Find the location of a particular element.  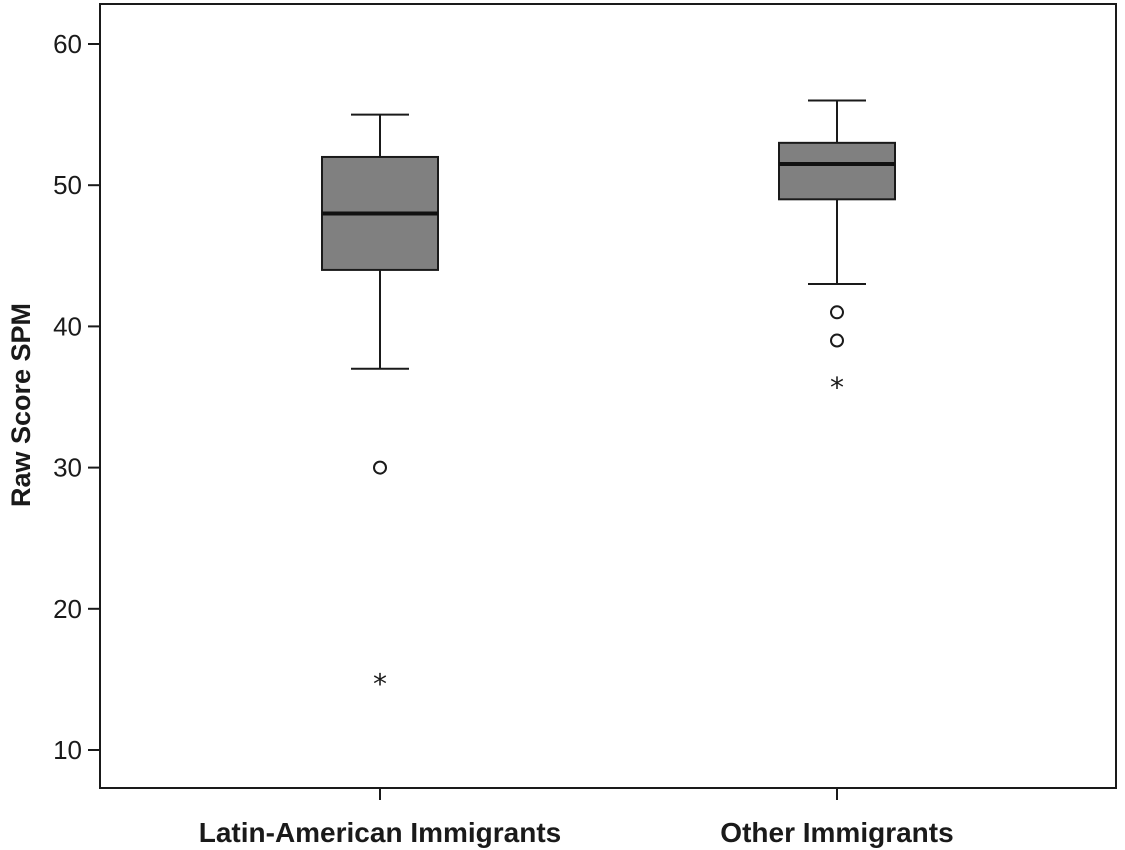

y-tick-label: 10 is located at coordinates (67, 750).